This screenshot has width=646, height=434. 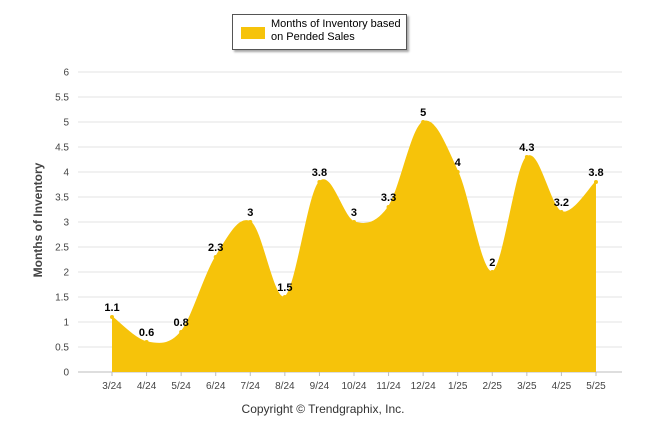 I want to click on x-tick-label: 5/24, so click(x=181, y=386).